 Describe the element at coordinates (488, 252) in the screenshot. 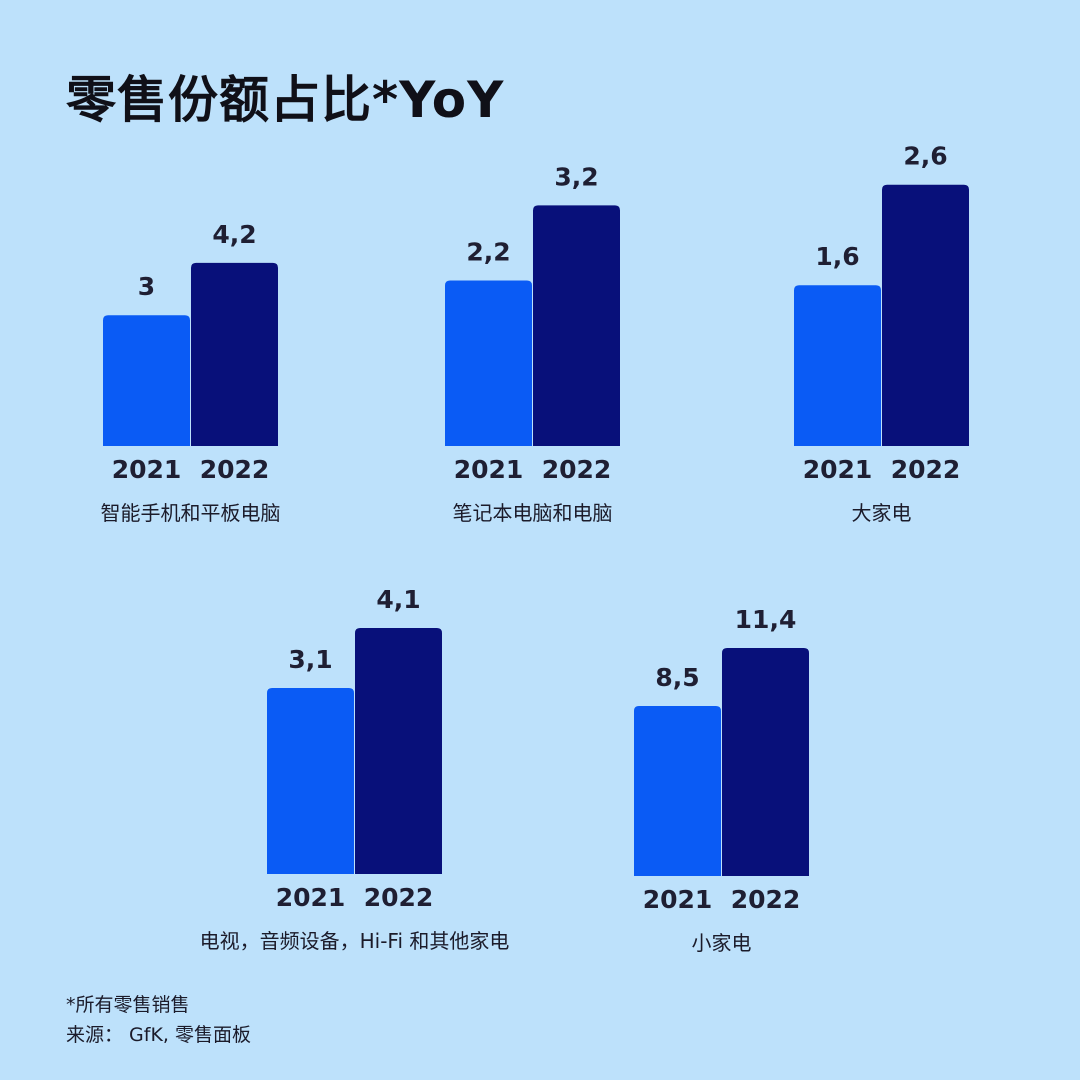

I see `data-label: 2,2` at that location.